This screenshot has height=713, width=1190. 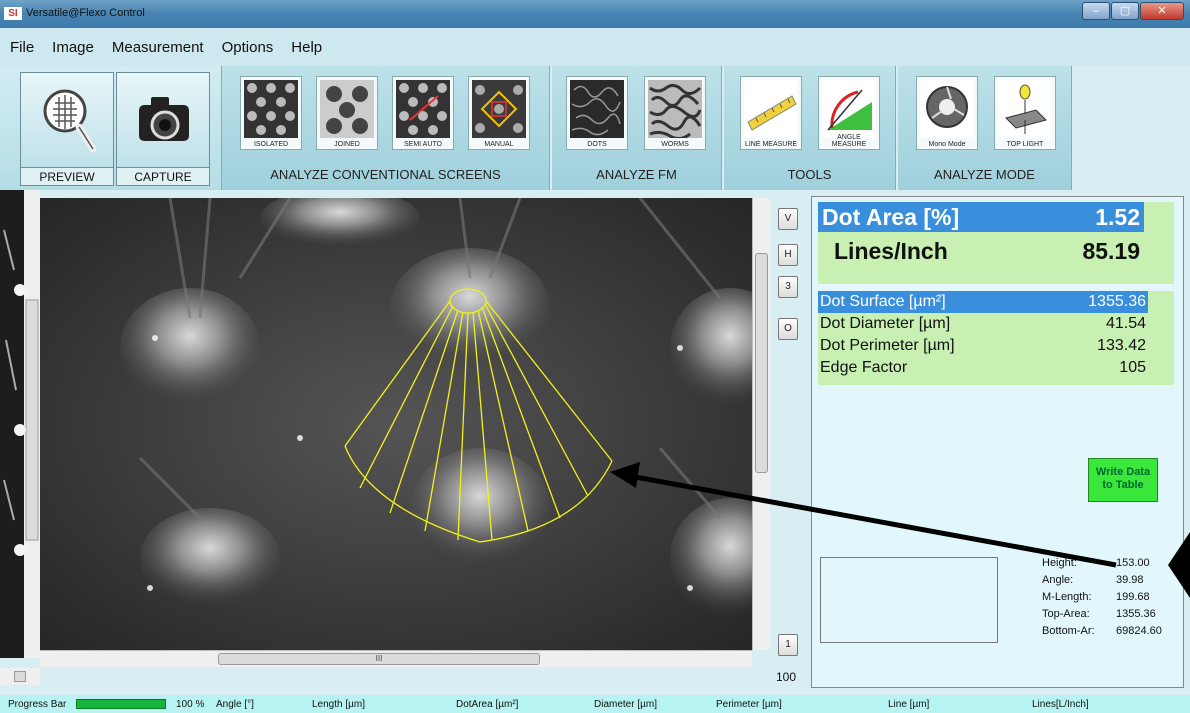 I want to click on ruler-icon, so click(x=771, y=109).